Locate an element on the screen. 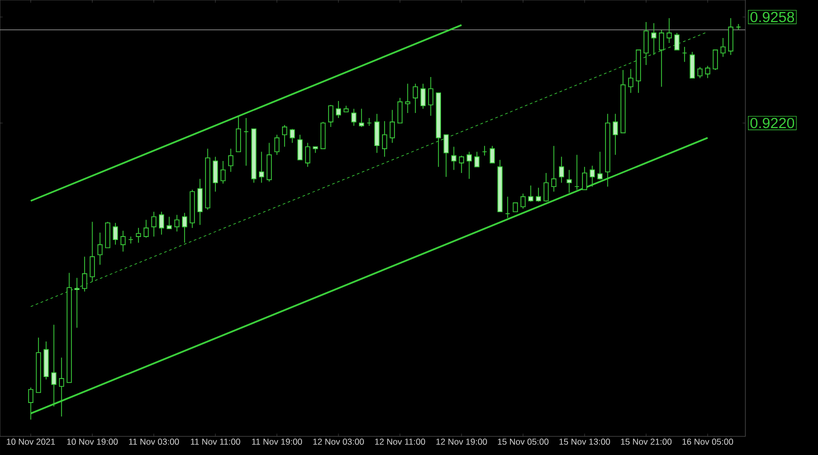 The height and width of the screenshot is (455, 818). x-tick-label: 12 Nov 11:00 is located at coordinates (400, 441).